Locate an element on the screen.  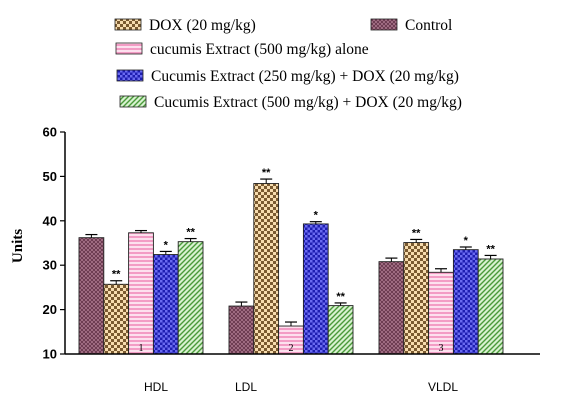
group-number: 3 is located at coordinates (441, 348).